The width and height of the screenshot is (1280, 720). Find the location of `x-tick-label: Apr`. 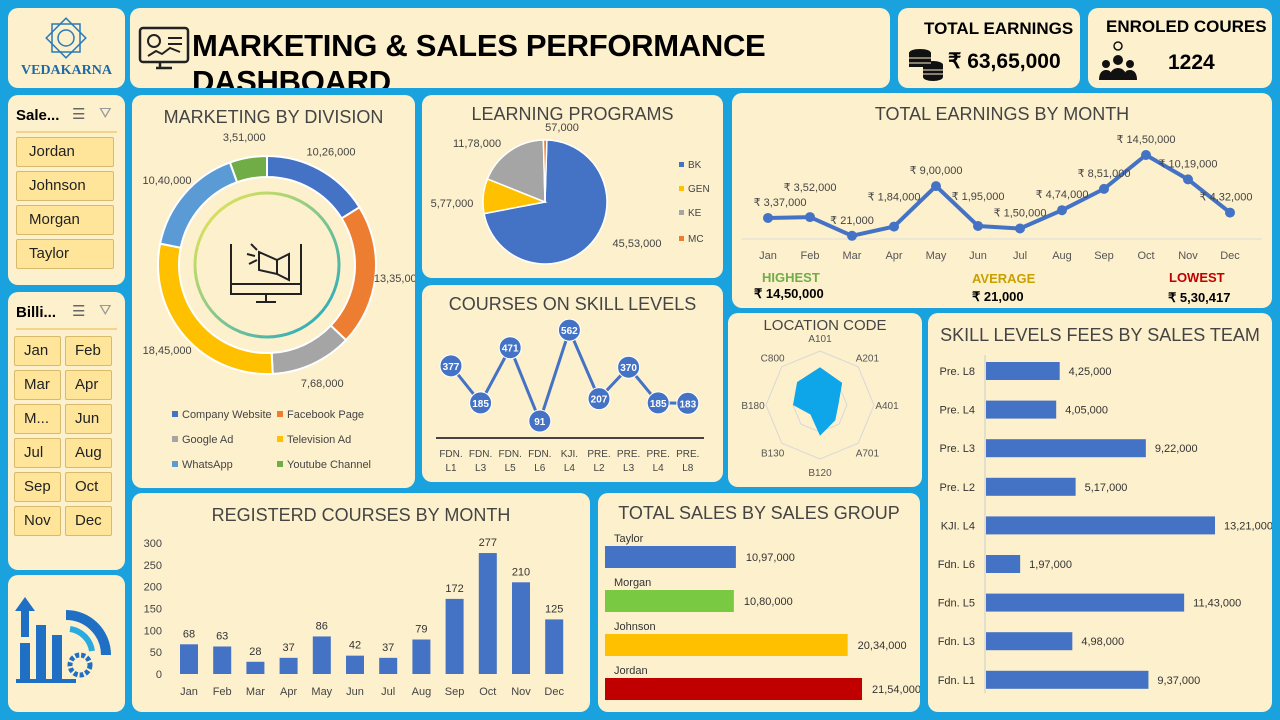

x-tick-label: Apr is located at coordinates (288, 692).